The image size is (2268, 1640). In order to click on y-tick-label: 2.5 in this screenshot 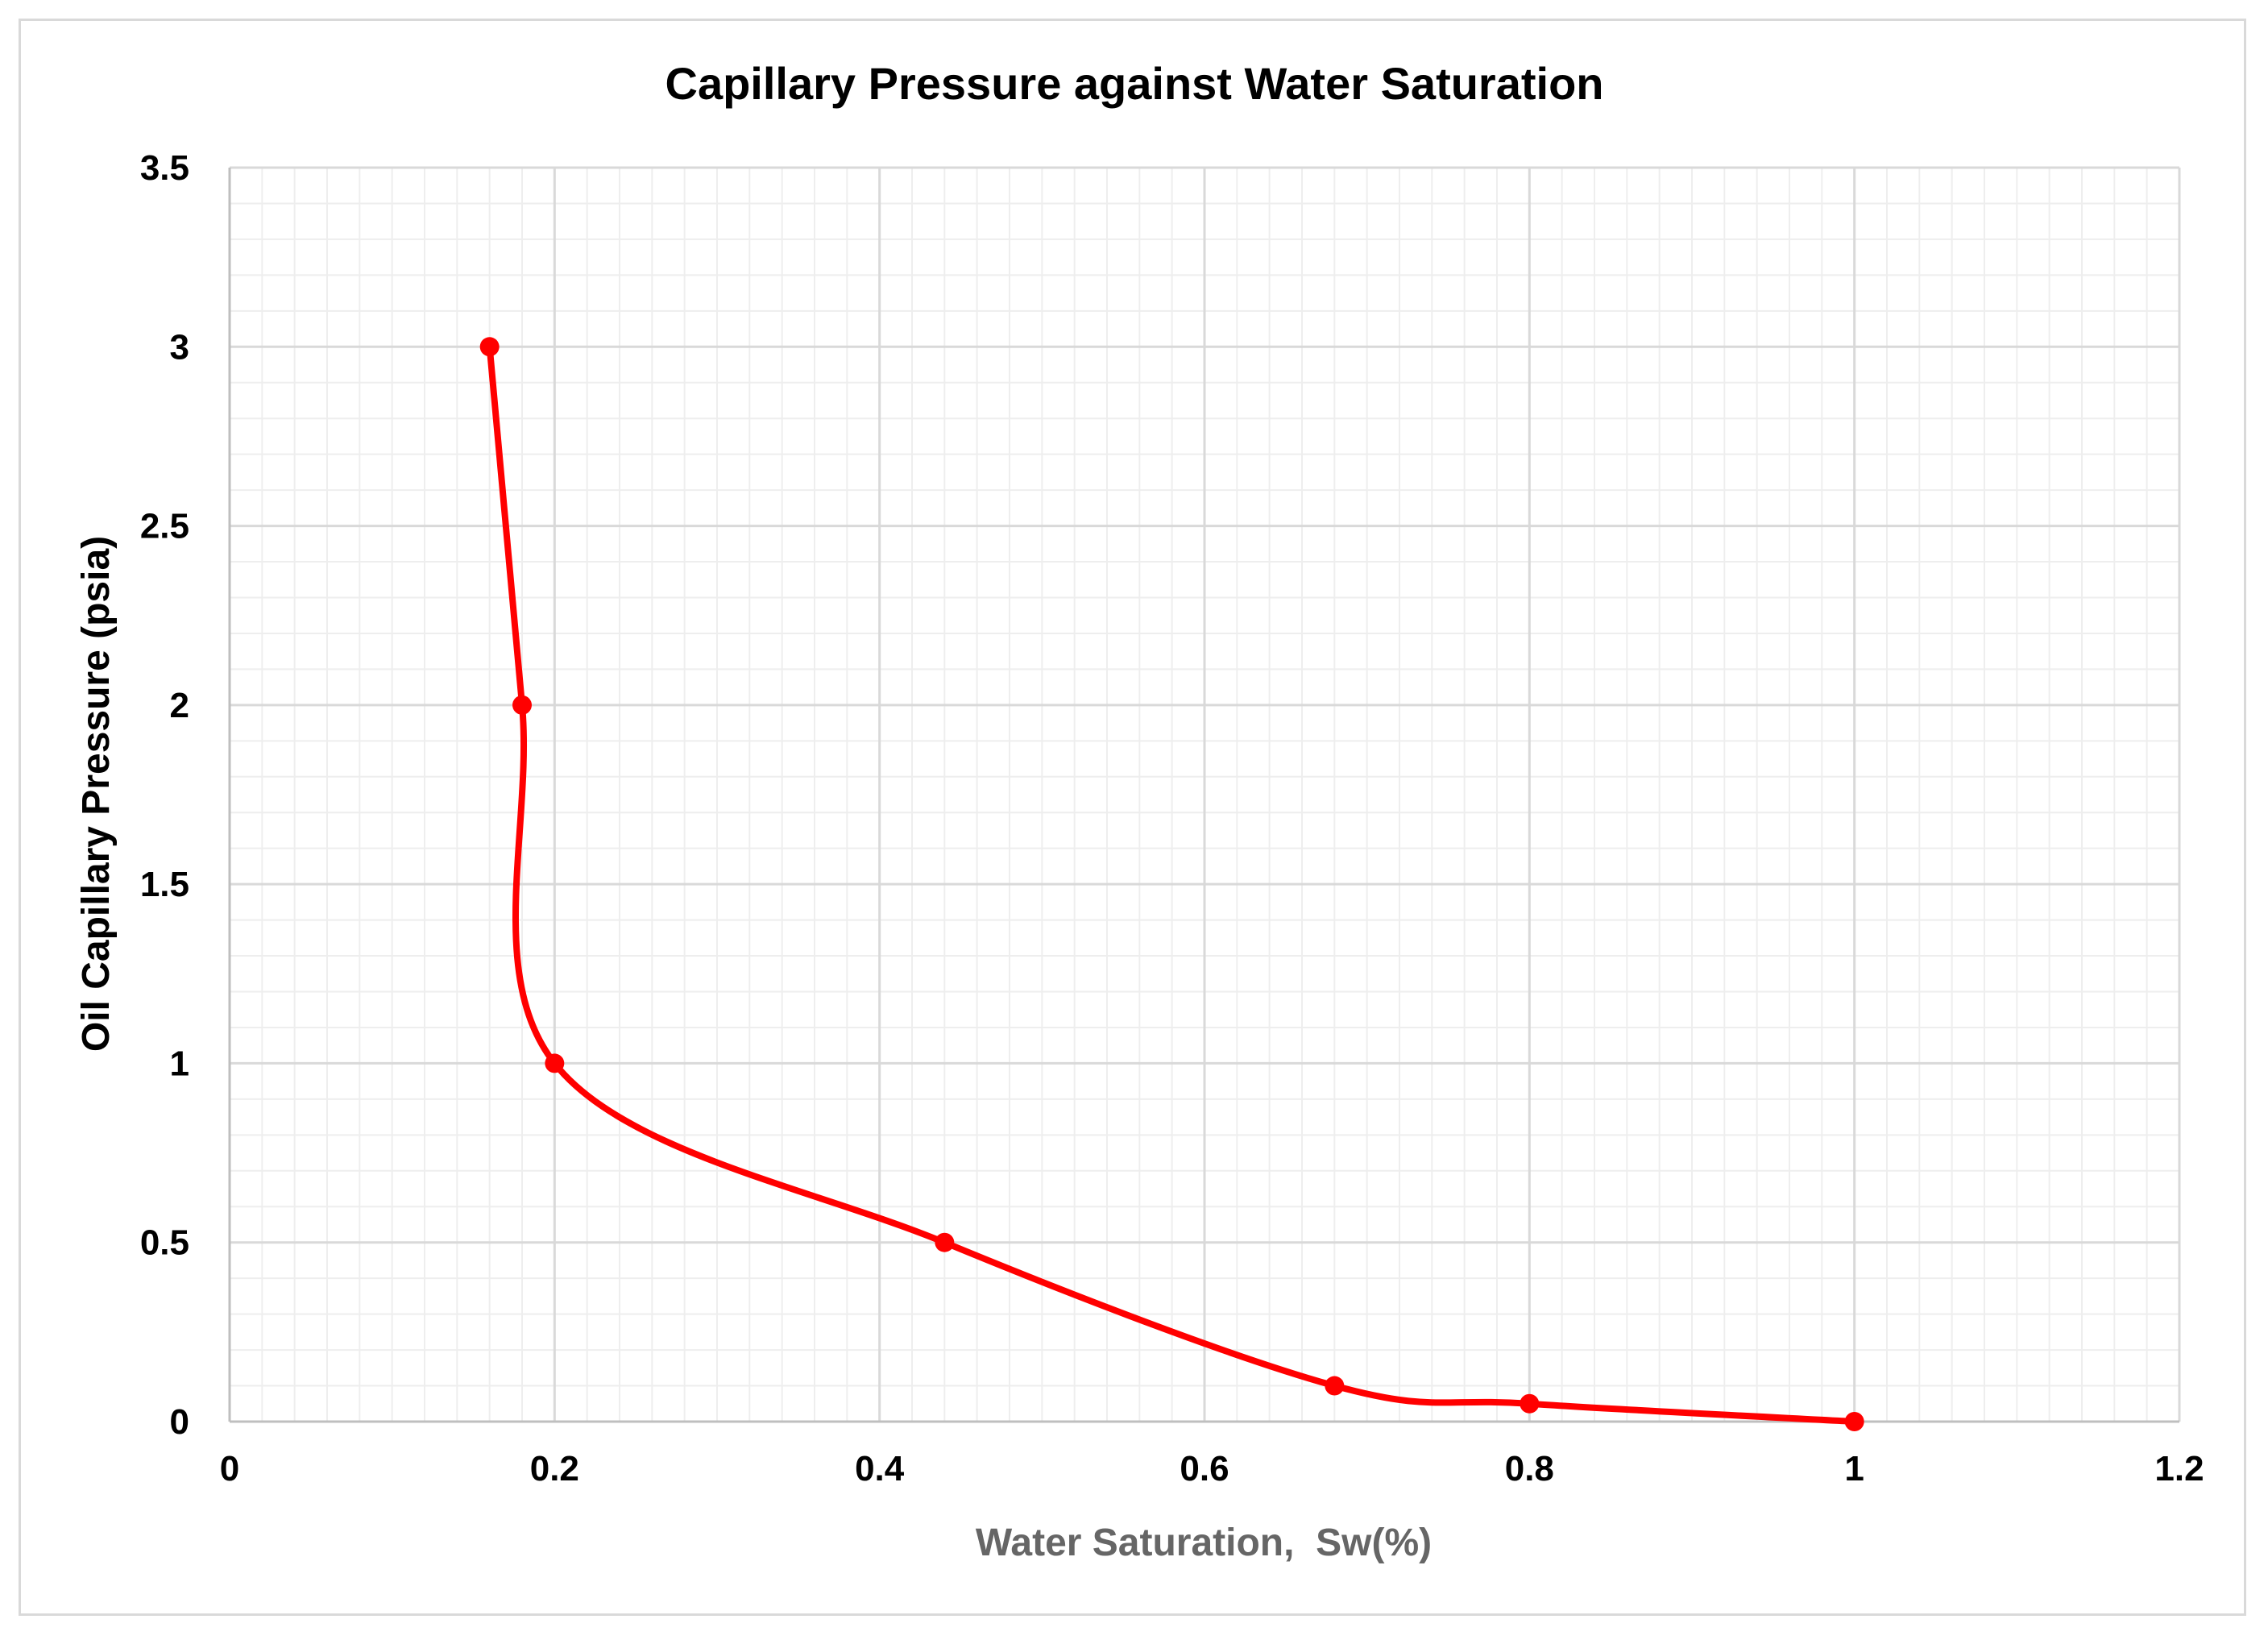, I will do `click(164, 526)`.